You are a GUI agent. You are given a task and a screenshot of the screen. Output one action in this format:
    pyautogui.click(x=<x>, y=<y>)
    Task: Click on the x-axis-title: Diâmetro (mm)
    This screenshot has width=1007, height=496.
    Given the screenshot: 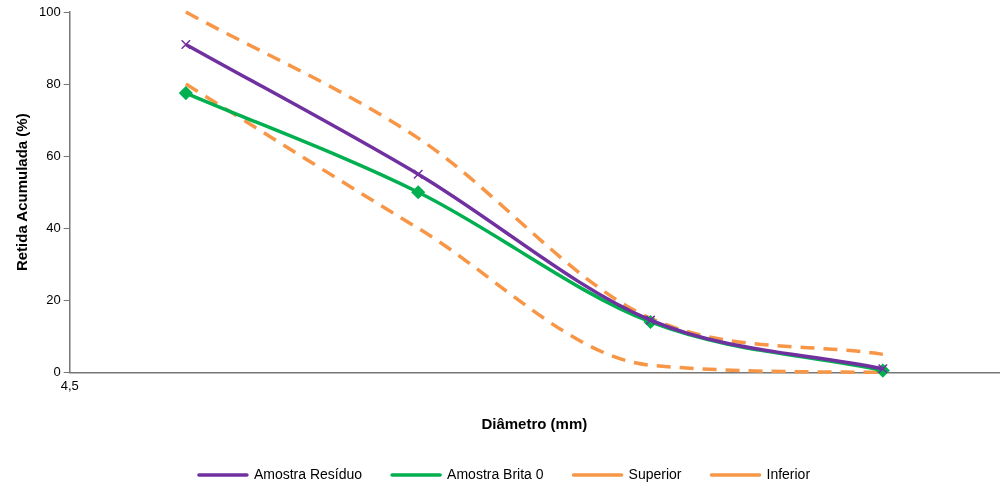 What is the action you would take?
    pyautogui.click(x=534, y=424)
    